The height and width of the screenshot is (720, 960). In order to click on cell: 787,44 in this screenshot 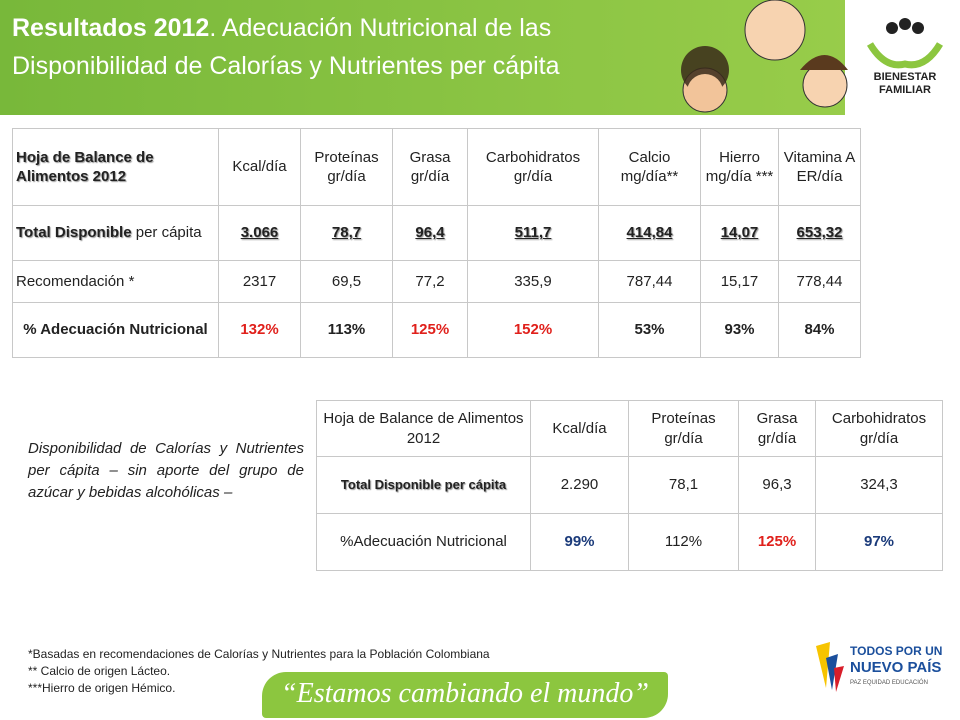, I will do `click(649, 281)`.